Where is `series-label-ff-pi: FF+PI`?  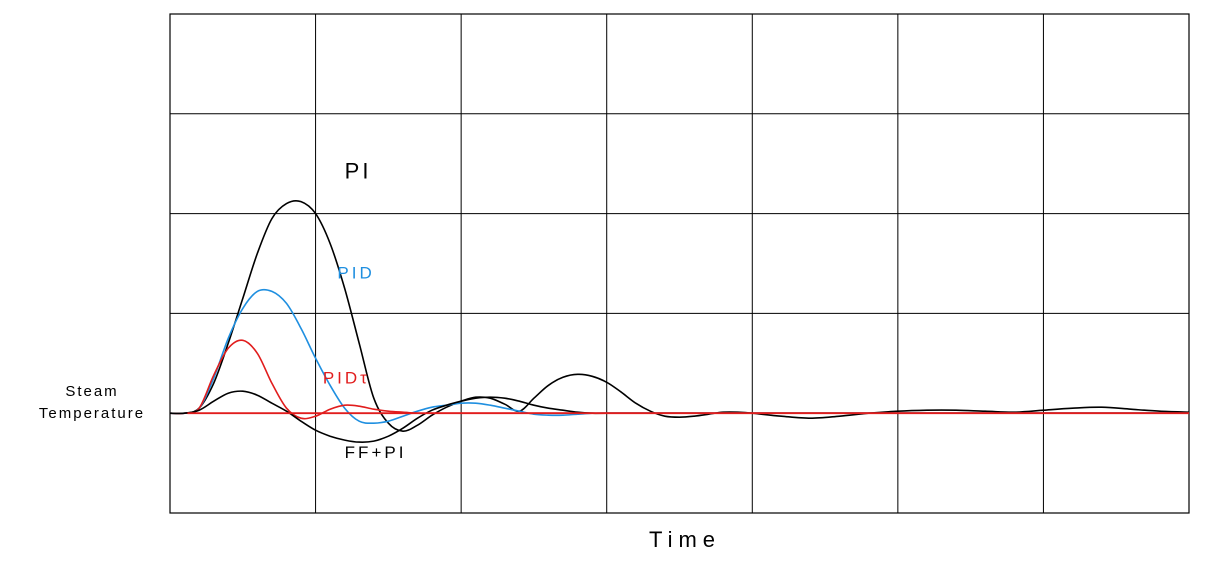
series-label-ff-pi: FF+PI is located at coordinates (376, 452).